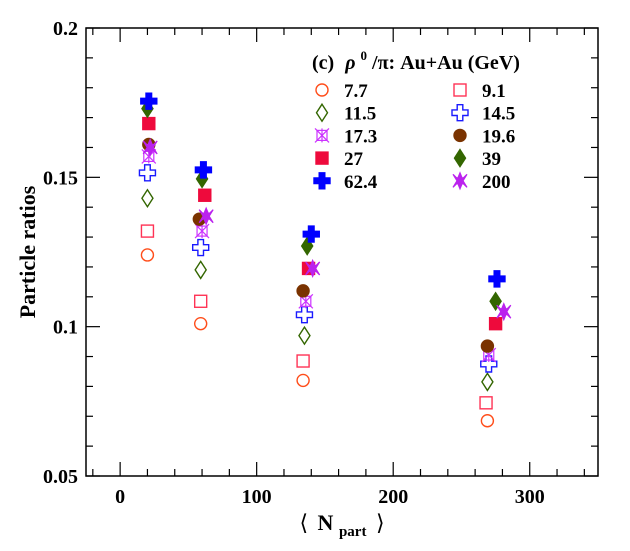 The image size is (630, 551). I want to click on legend-entry: 17.3, so click(345, 136).